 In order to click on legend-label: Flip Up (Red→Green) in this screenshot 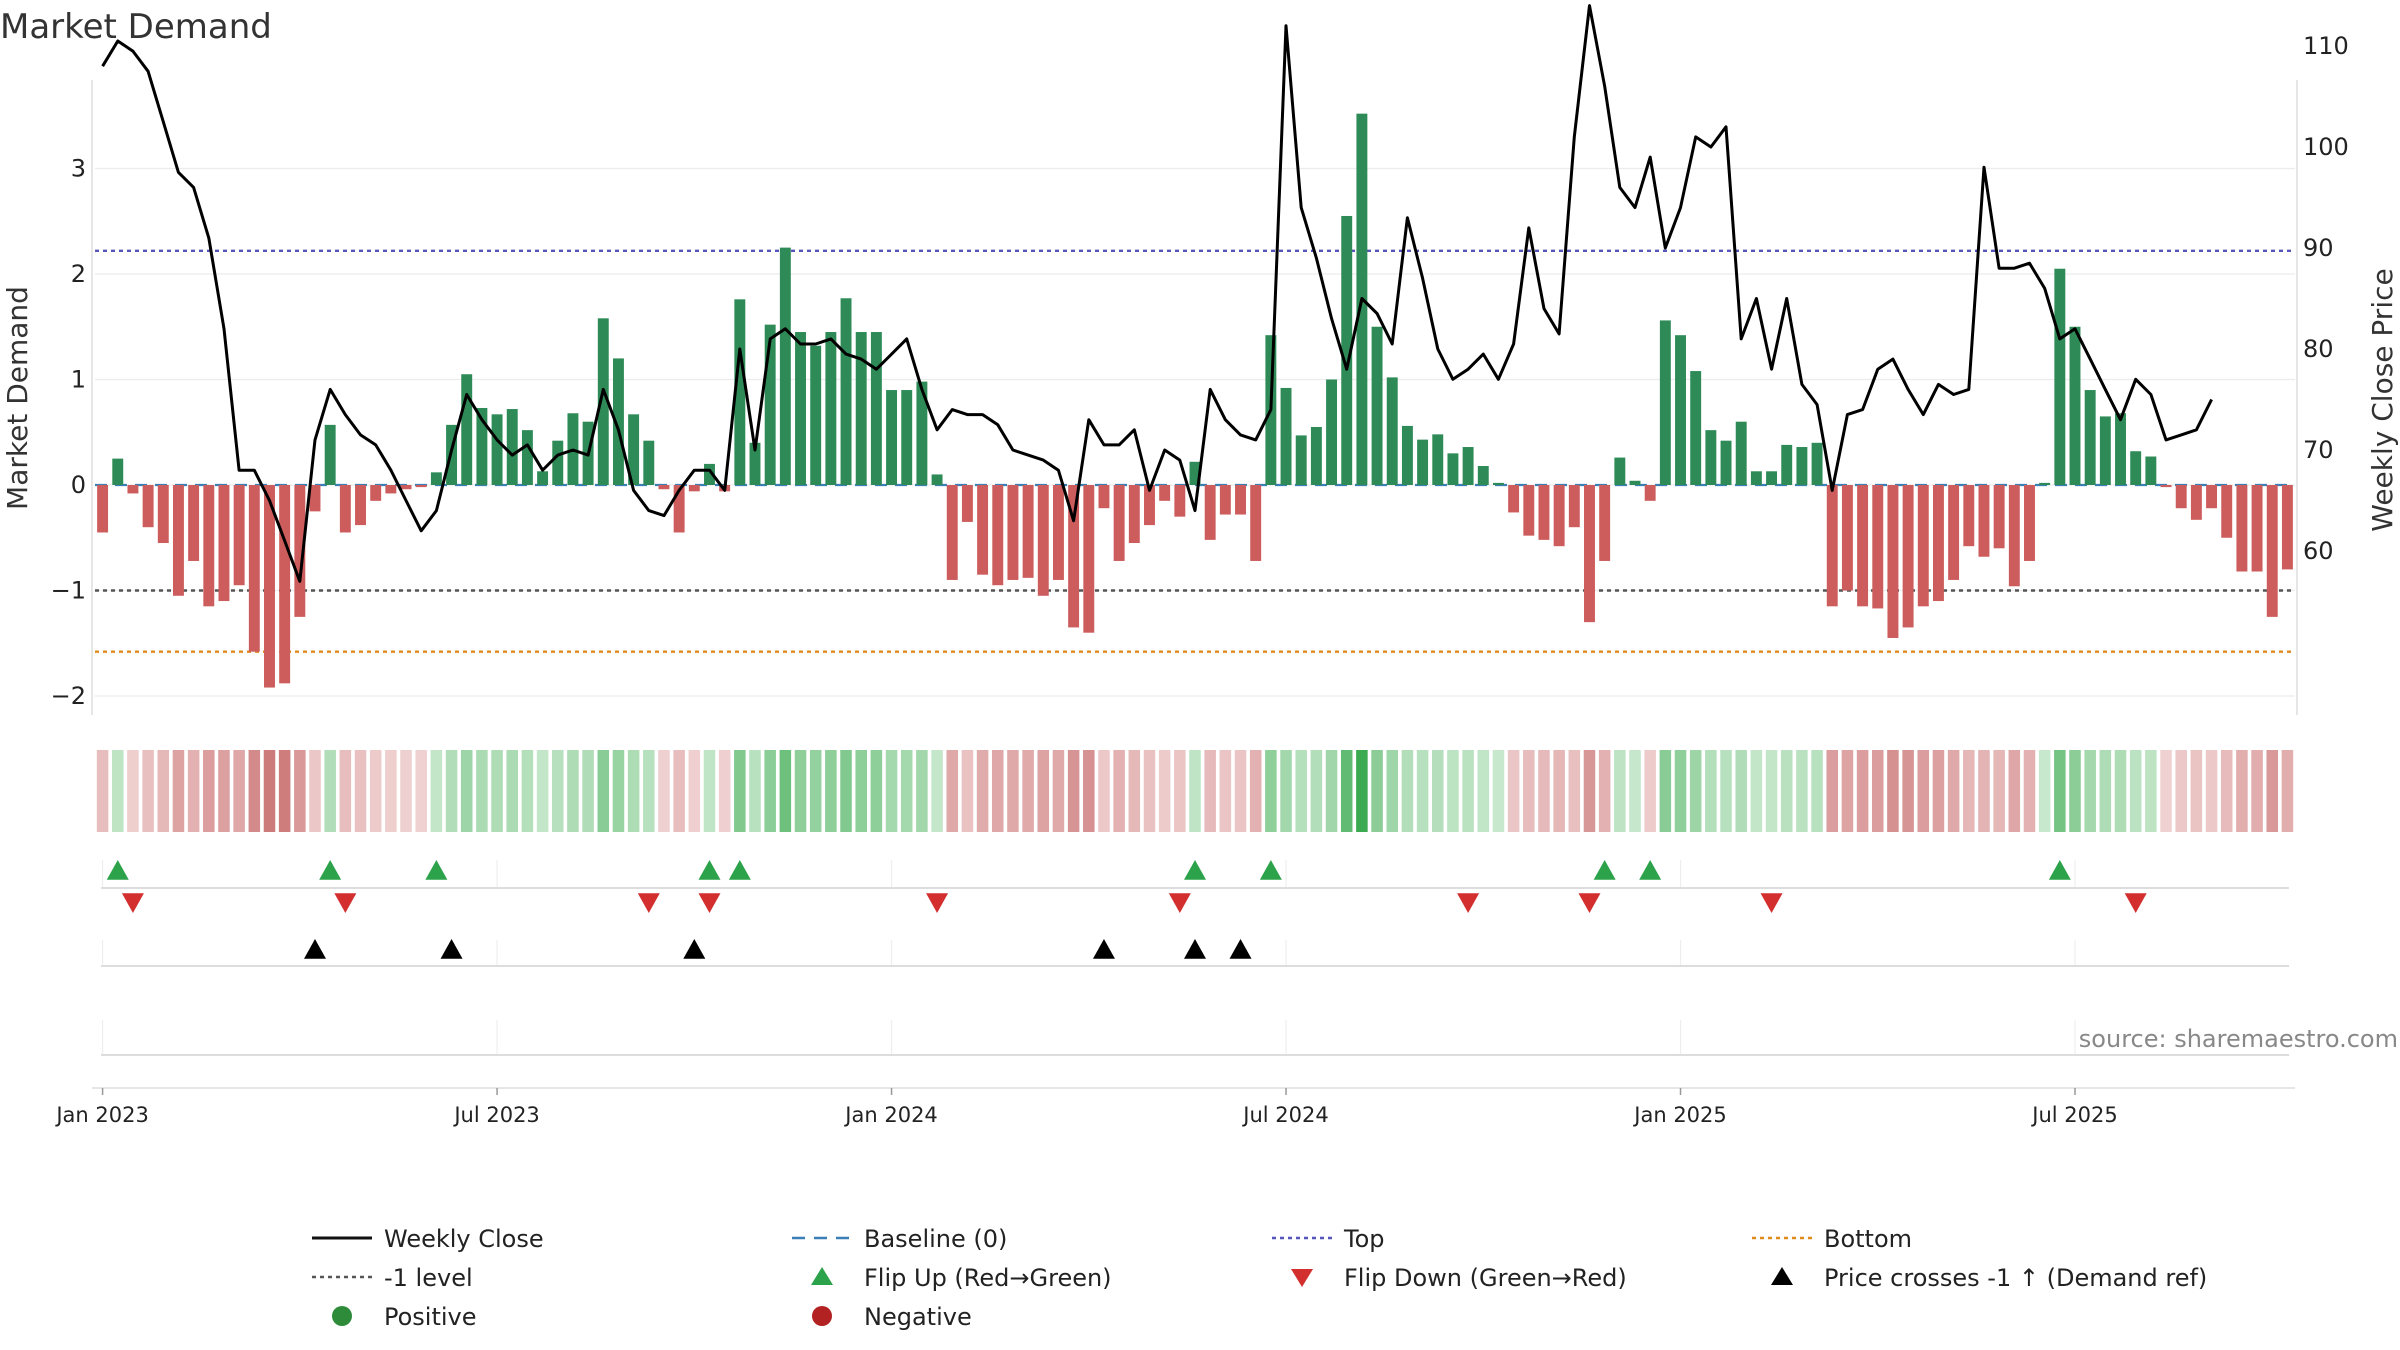, I will do `click(988, 1278)`.